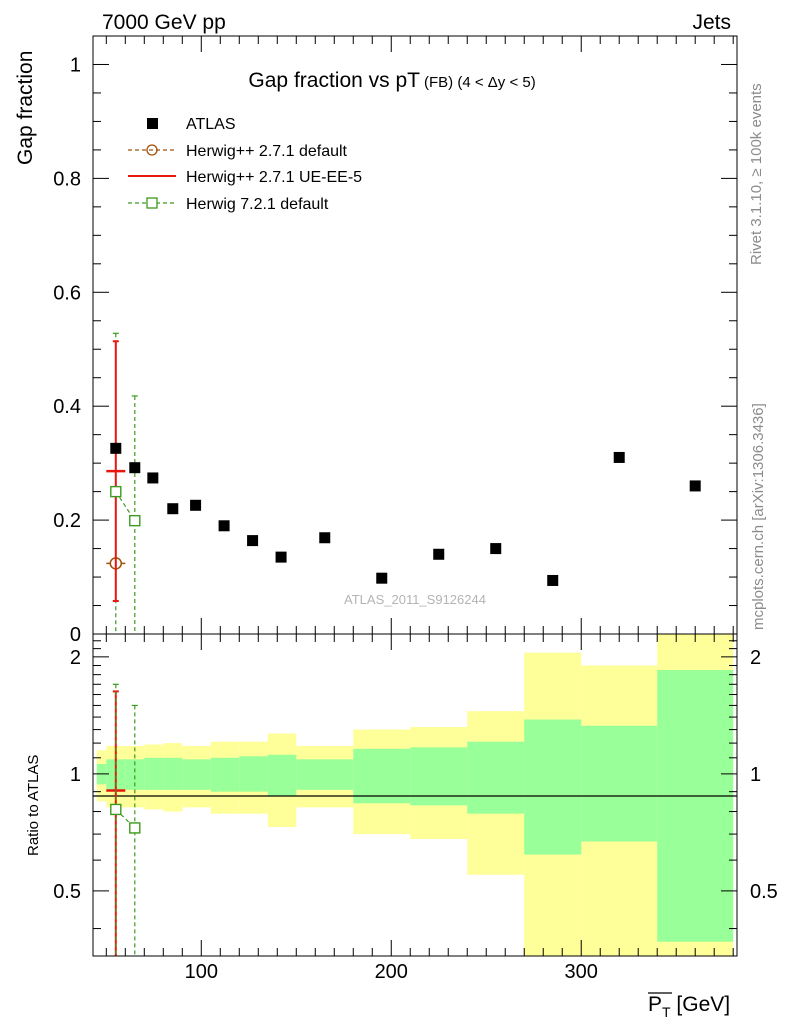 The height and width of the screenshot is (1024, 786). What do you see at coordinates (67, 521) in the screenshot?
I see `y-tick-label: 0.2` at bounding box center [67, 521].